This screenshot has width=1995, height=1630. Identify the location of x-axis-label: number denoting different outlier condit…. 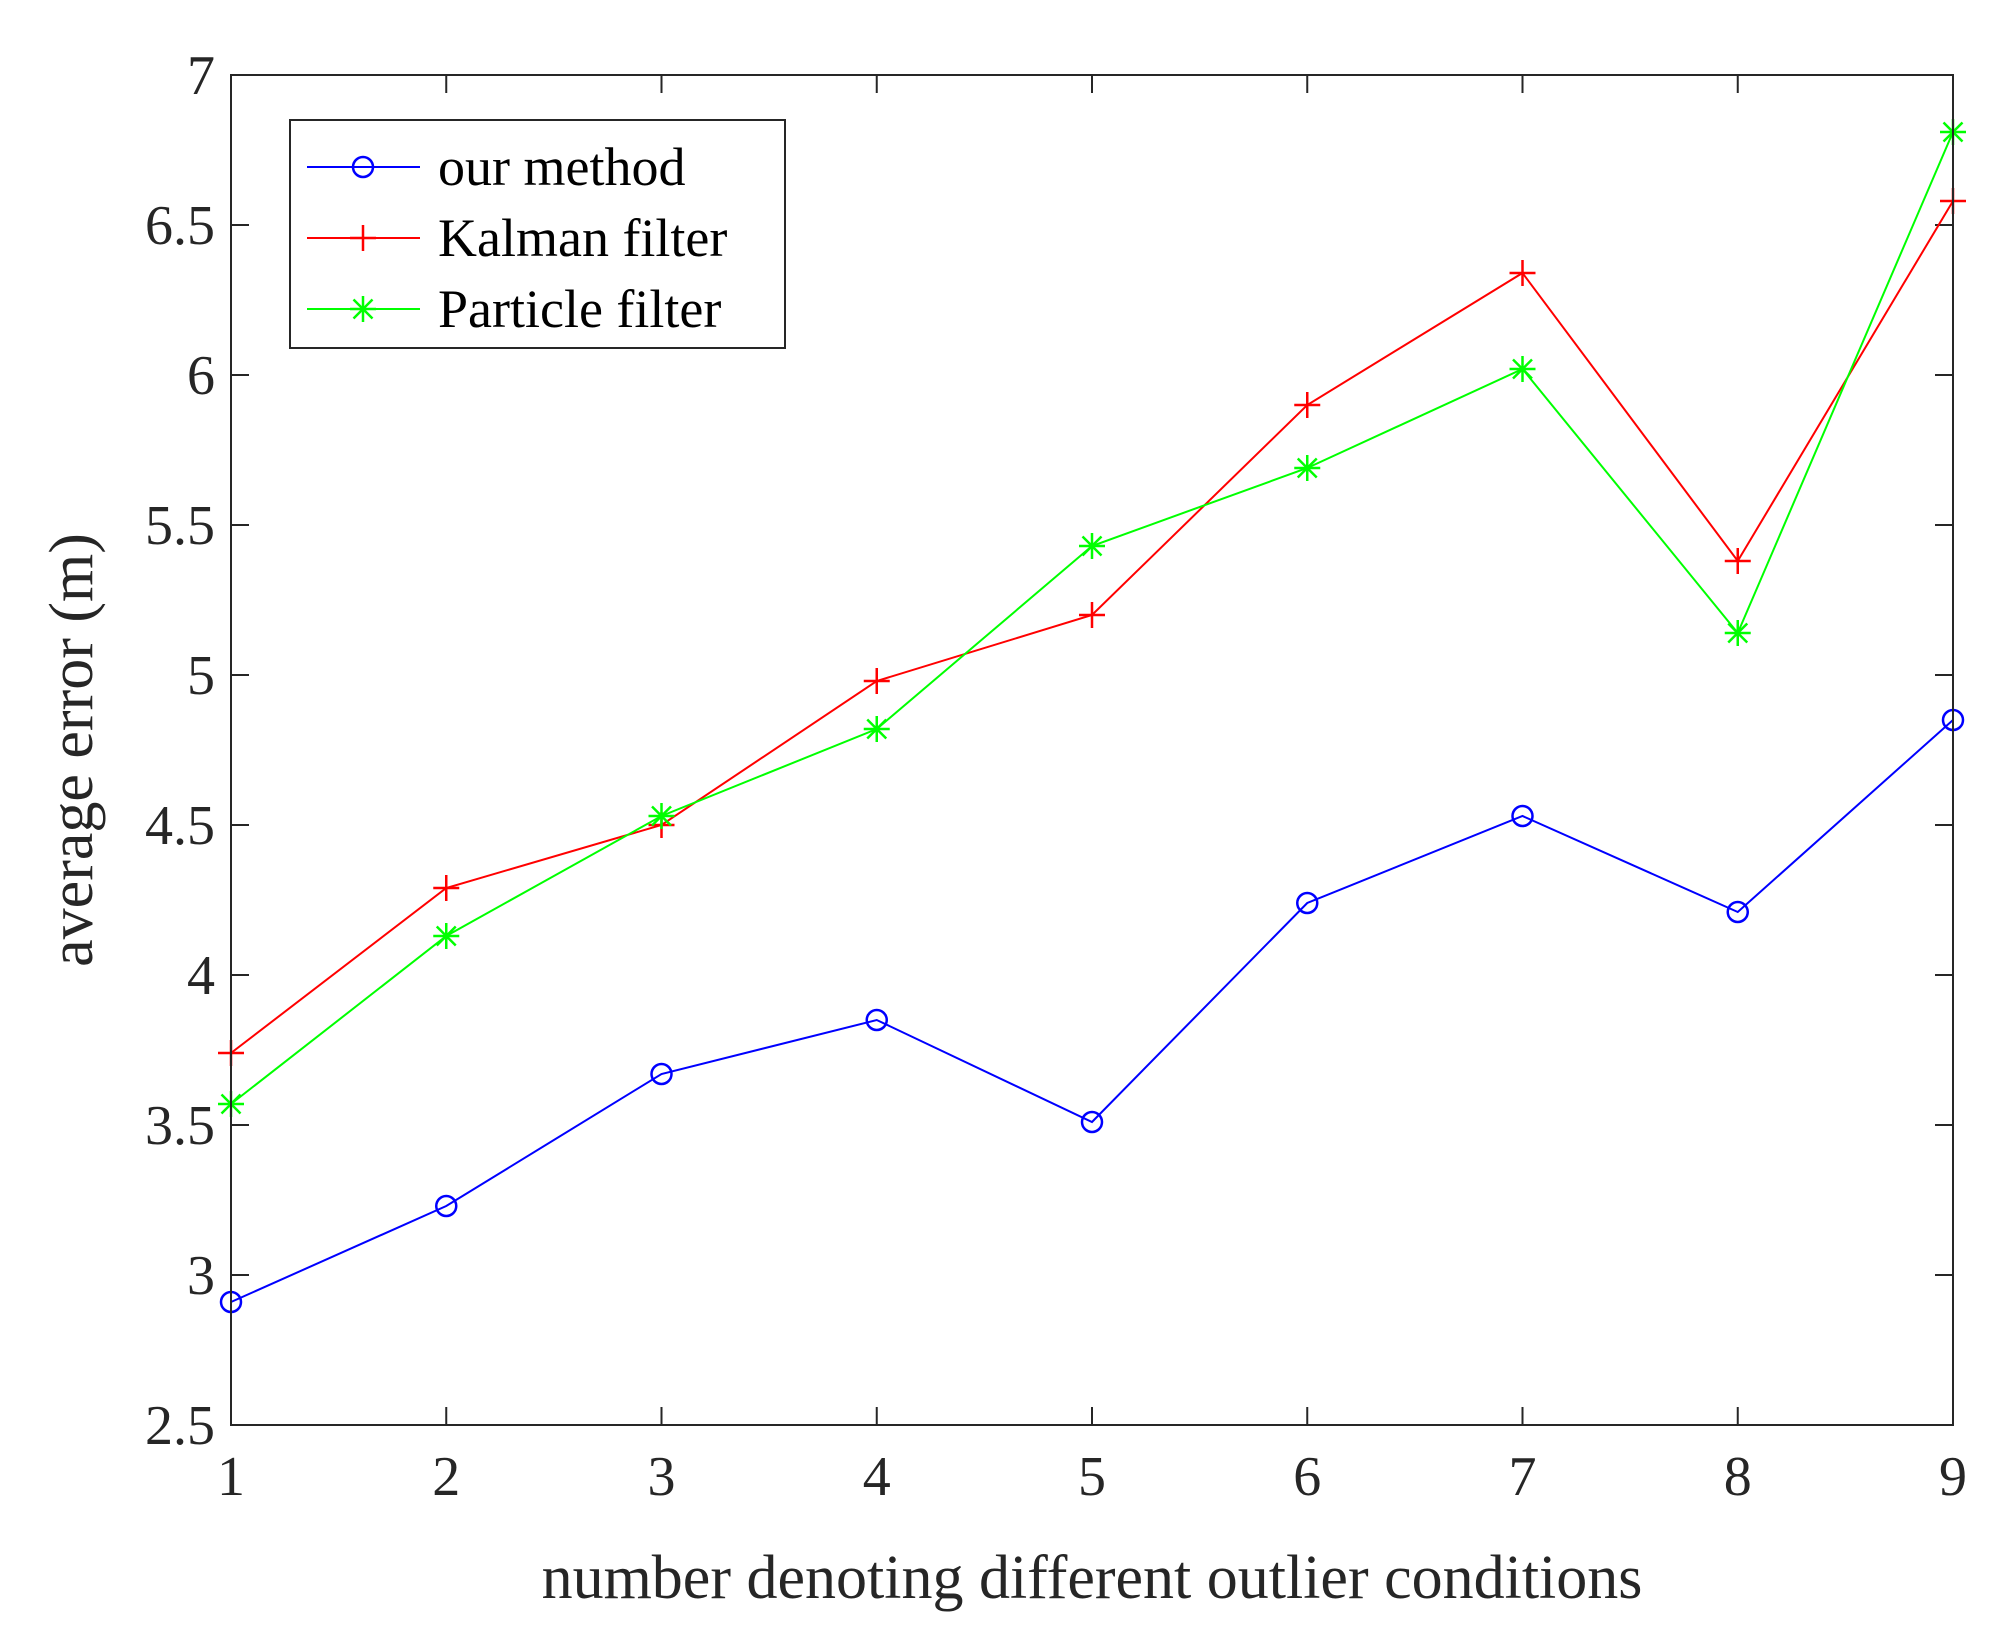
(1092, 1578).